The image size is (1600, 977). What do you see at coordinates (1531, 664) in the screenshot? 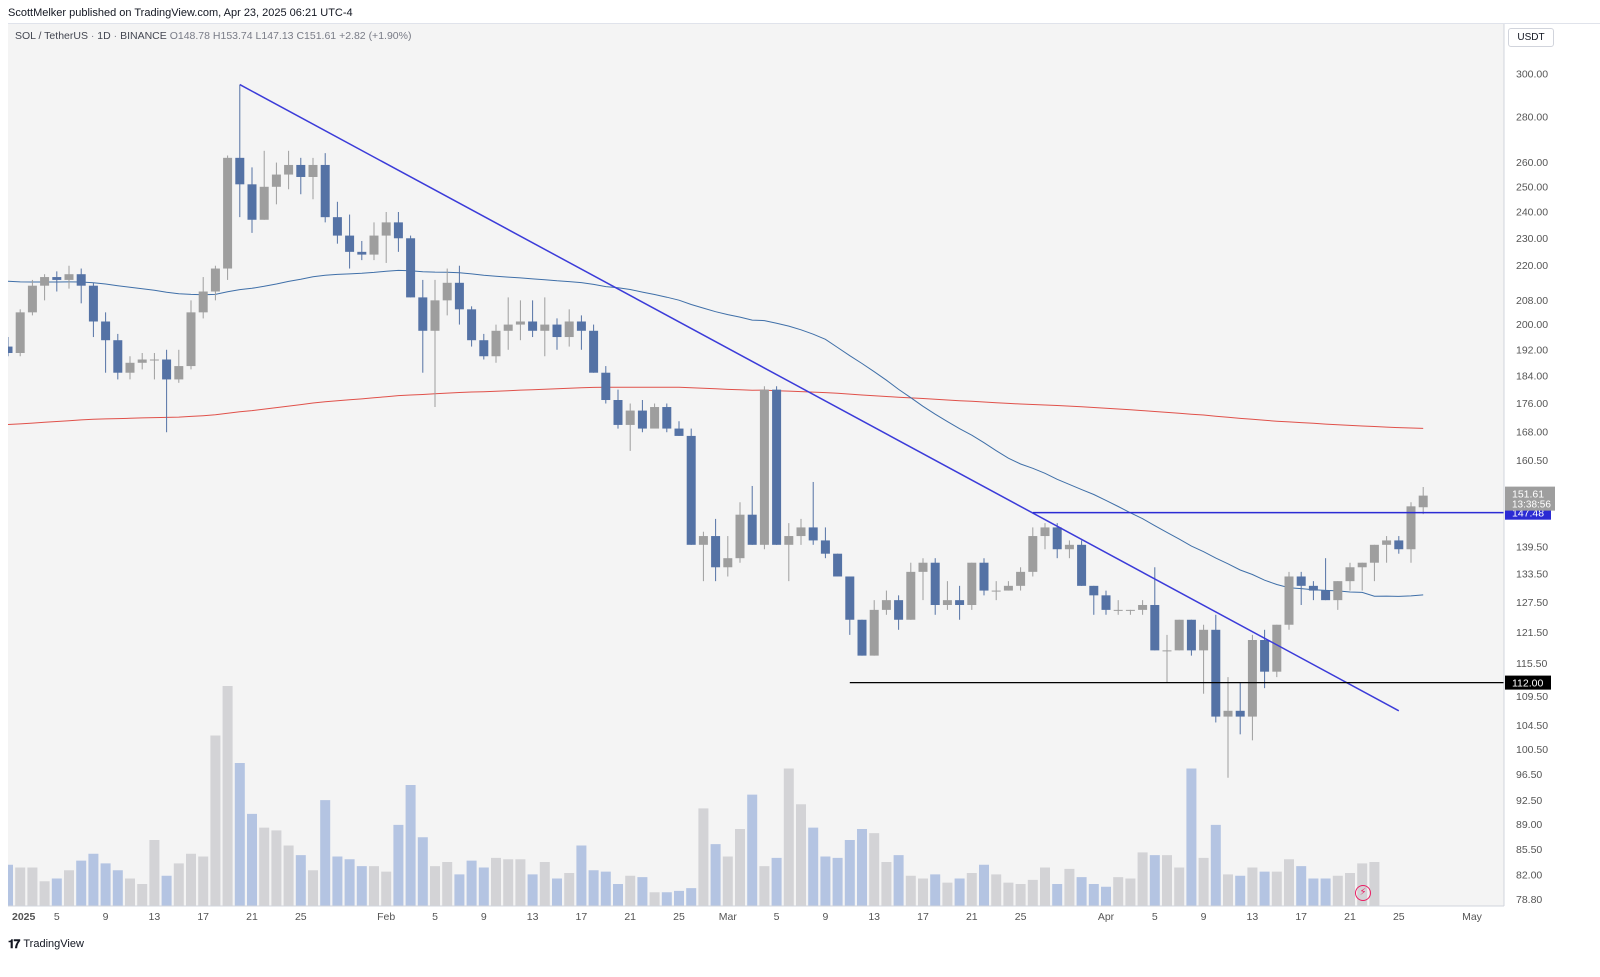
I see `price-tick-label: 115.50` at bounding box center [1531, 664].